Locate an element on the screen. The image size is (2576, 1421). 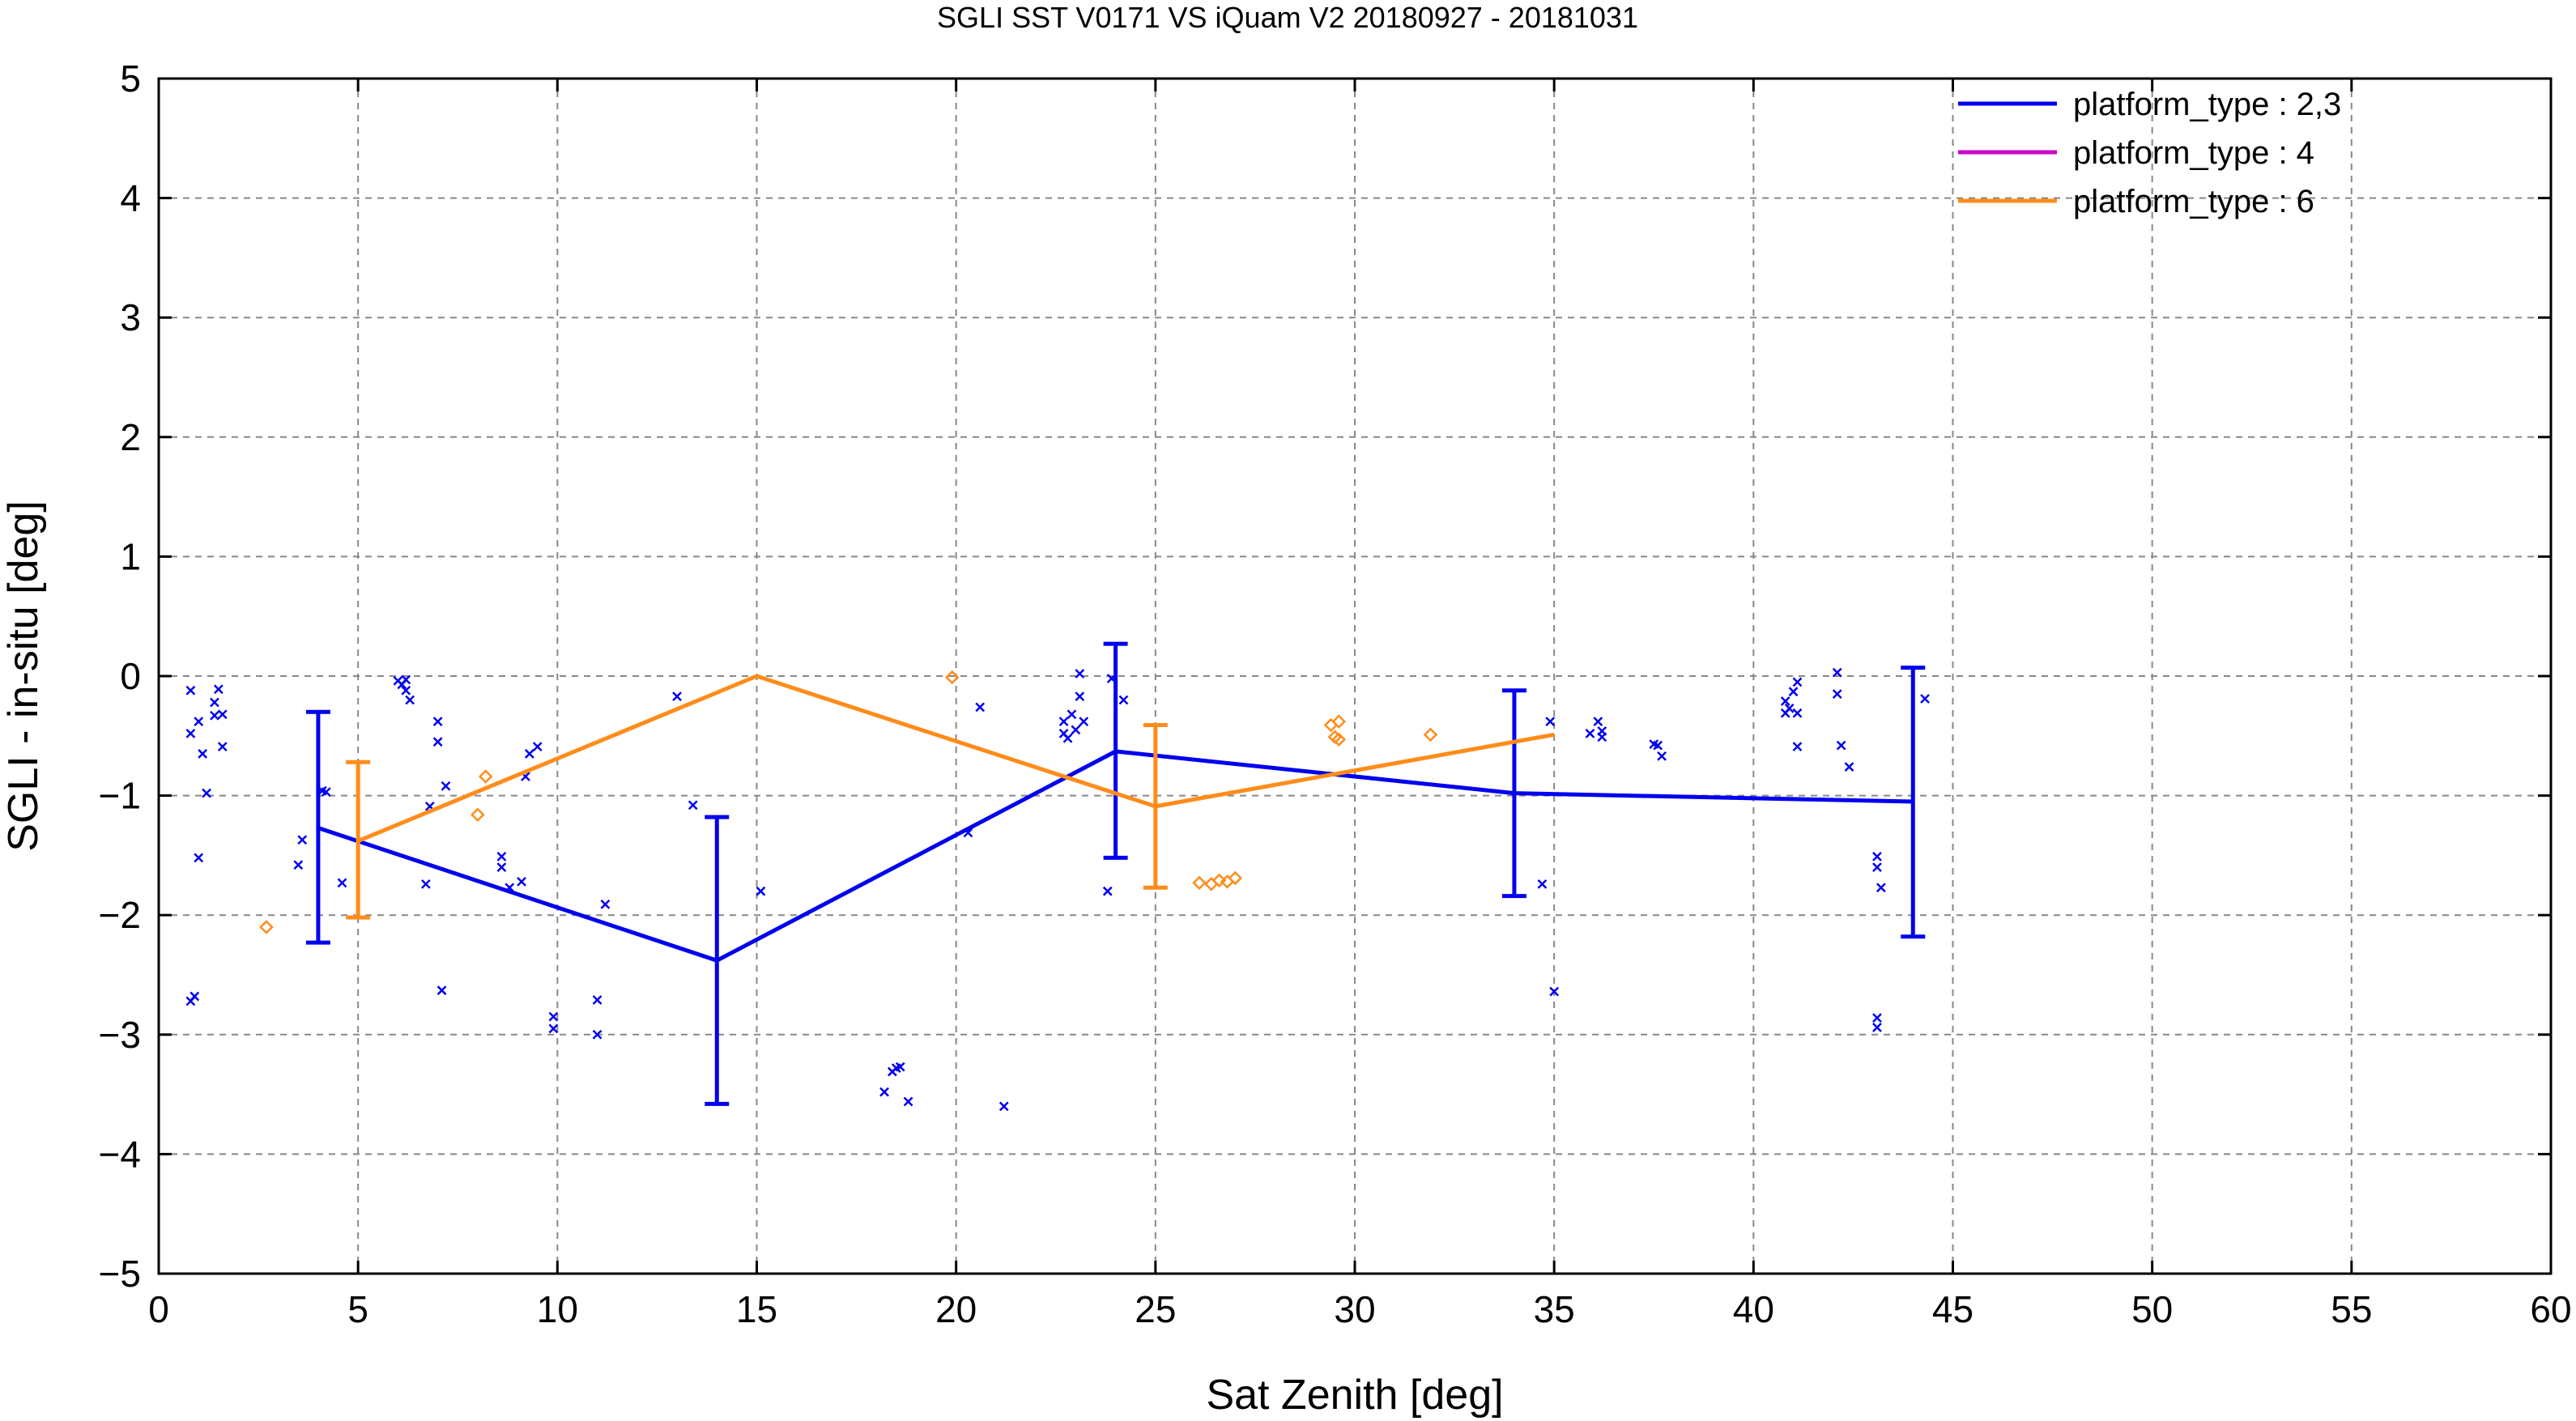
legend-entry: platform_type : 6 is located at coordinates (2136, 201).